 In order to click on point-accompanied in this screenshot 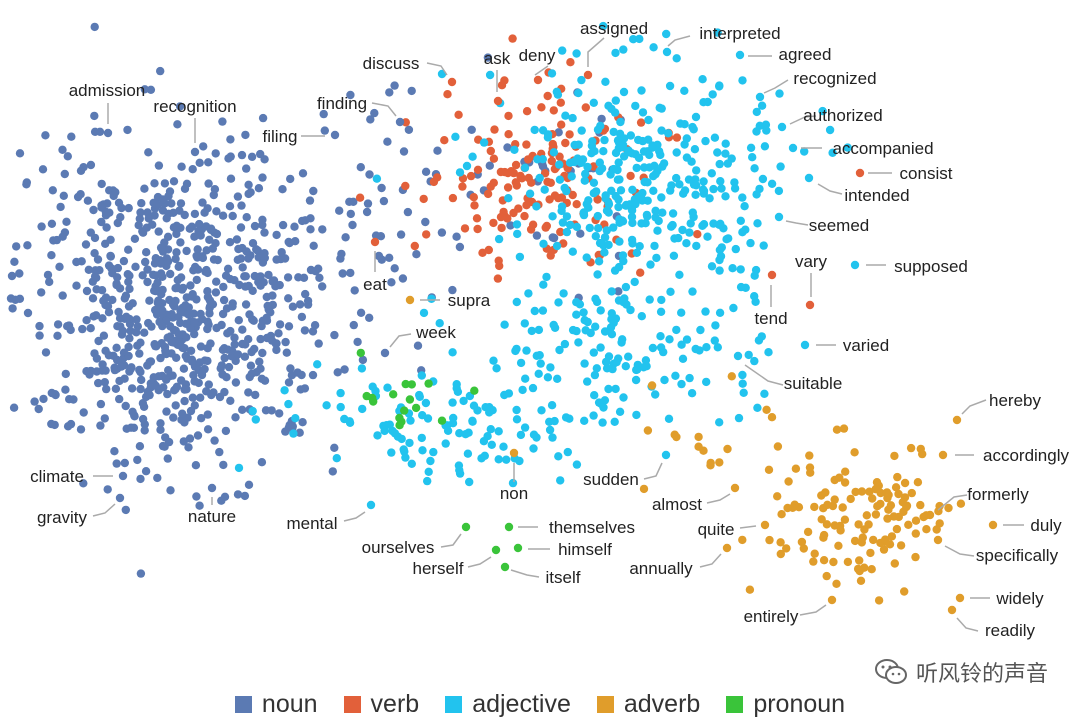, I will do `click(793, 148)`.